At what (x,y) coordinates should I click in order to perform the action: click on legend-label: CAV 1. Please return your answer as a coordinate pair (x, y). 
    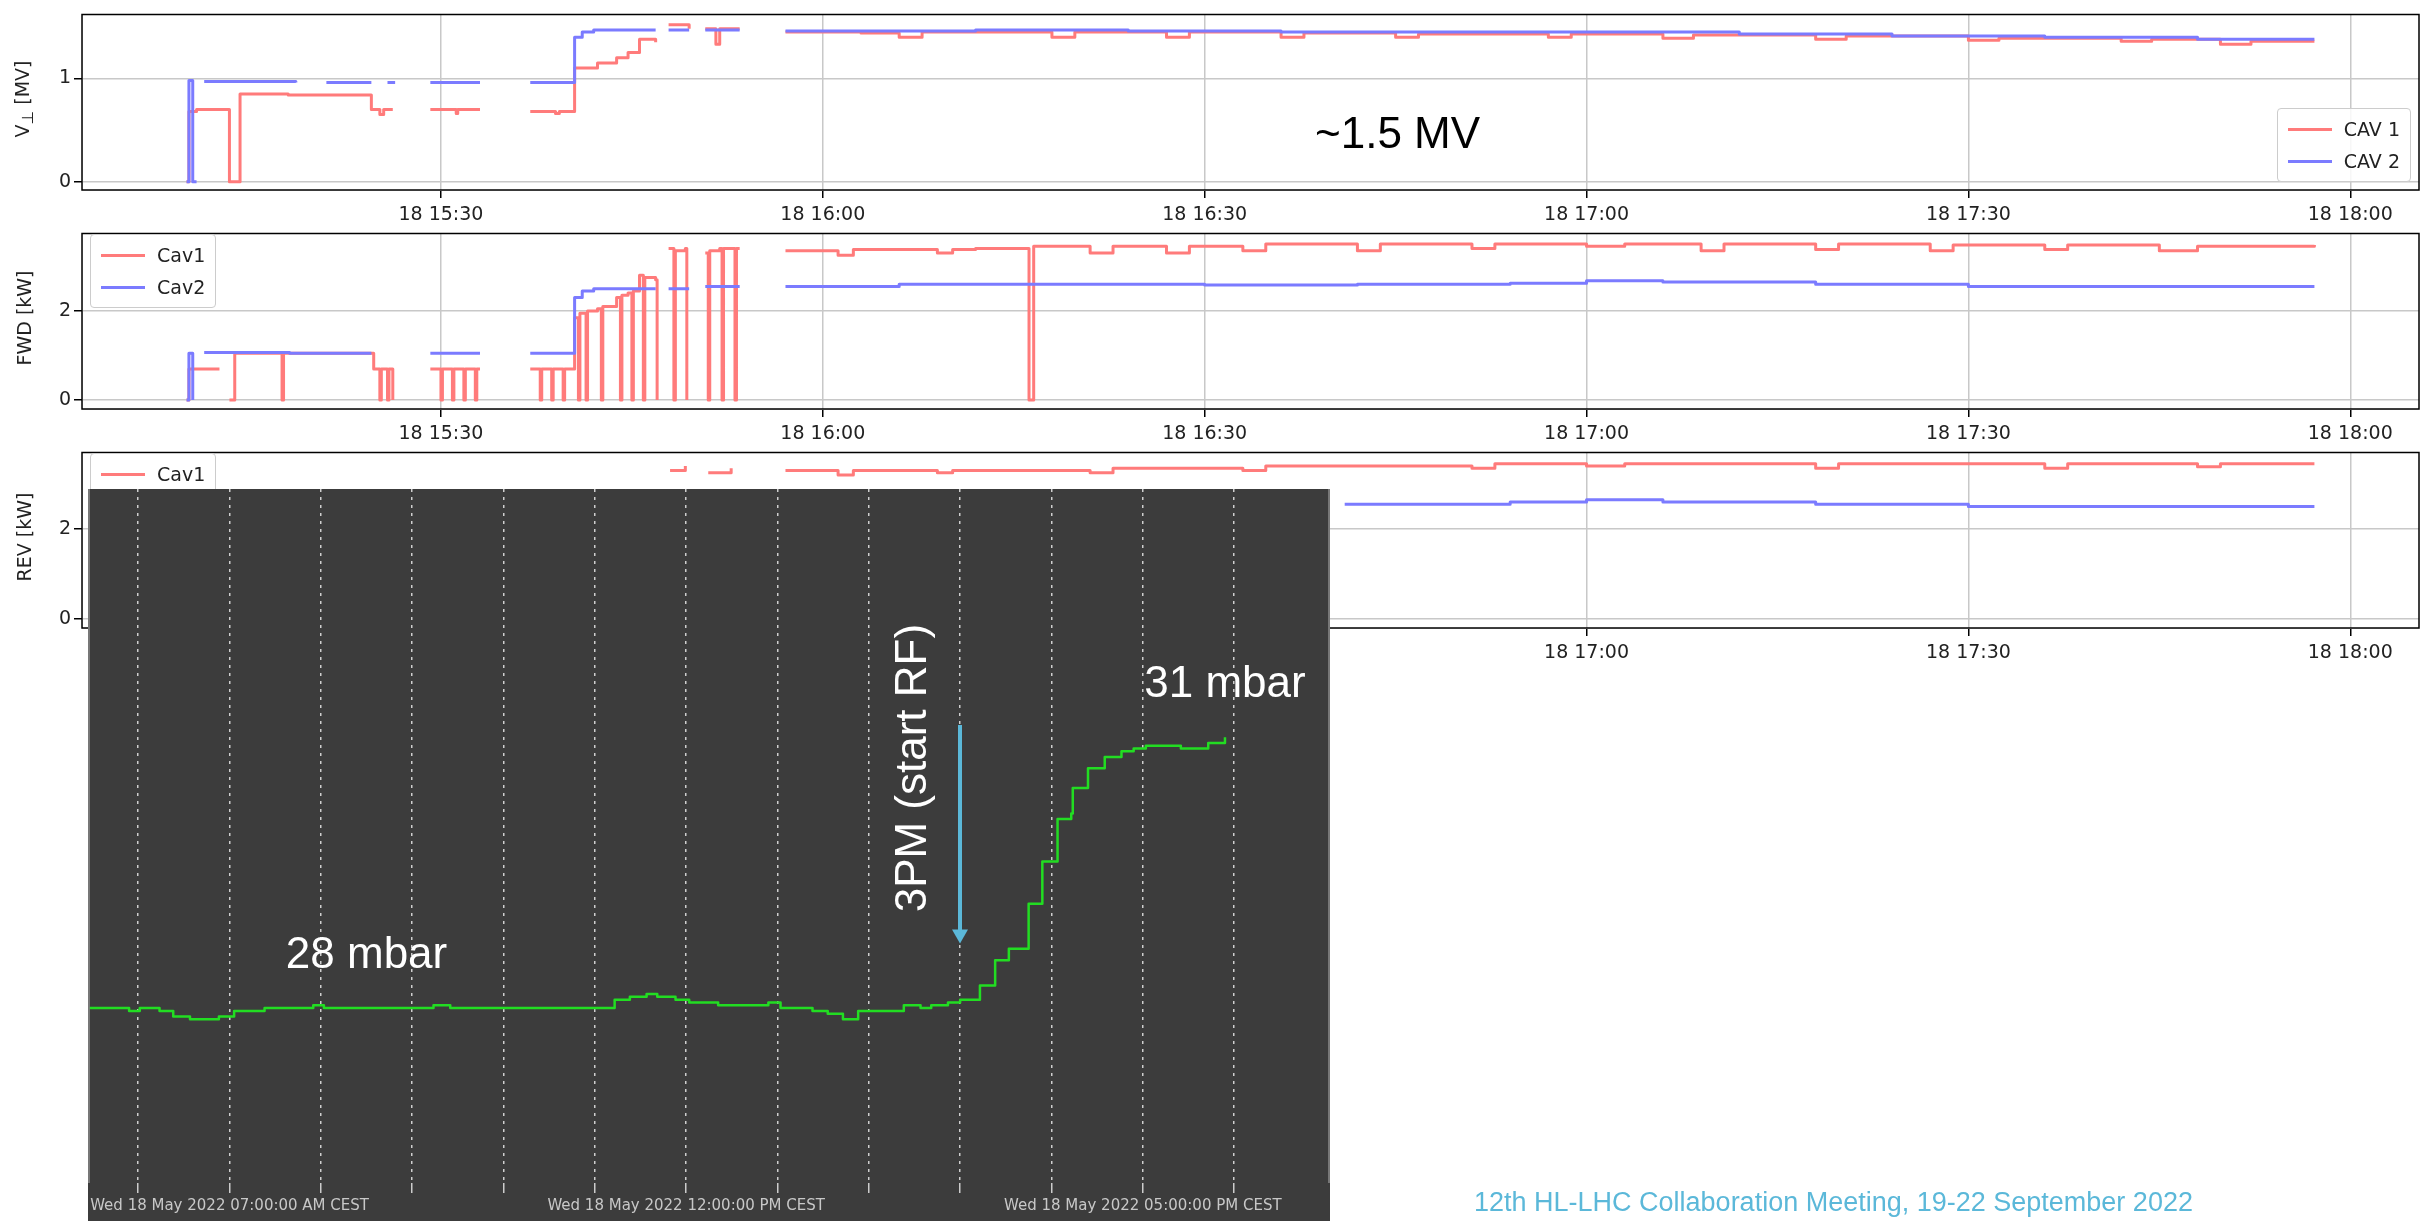
    Looking at the image, I should click on (2371, 129).